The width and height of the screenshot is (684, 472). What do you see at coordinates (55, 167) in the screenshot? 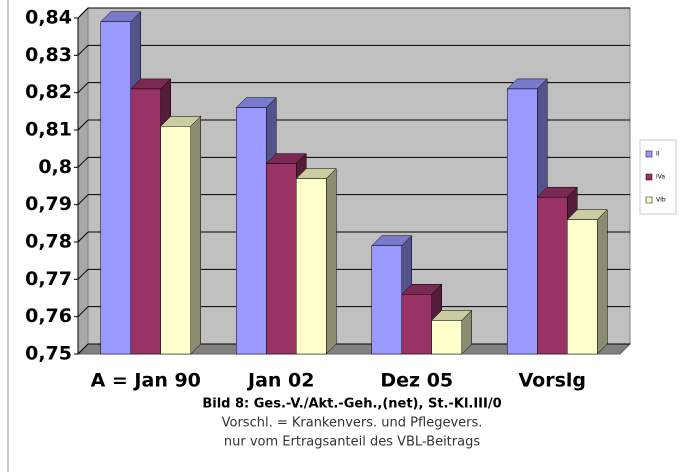
I see `y-tick-label: 0,8` at bounding box center [55, 167].